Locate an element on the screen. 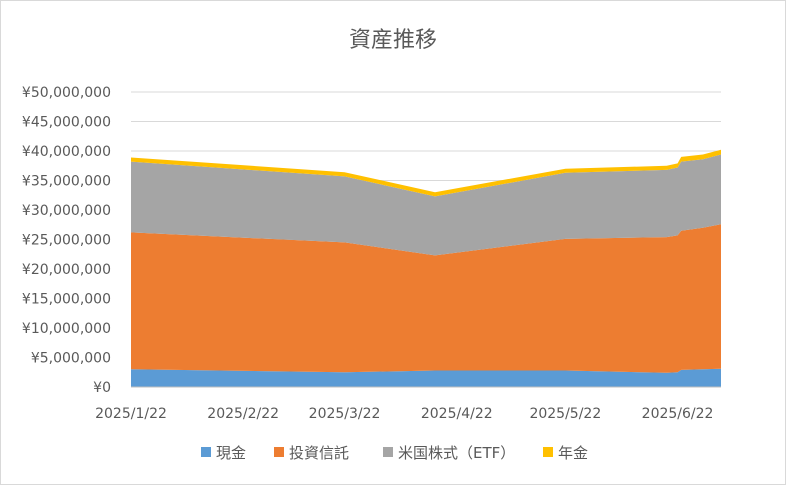  y-tick-label: ¥0 is located at coordinates (102, 388).